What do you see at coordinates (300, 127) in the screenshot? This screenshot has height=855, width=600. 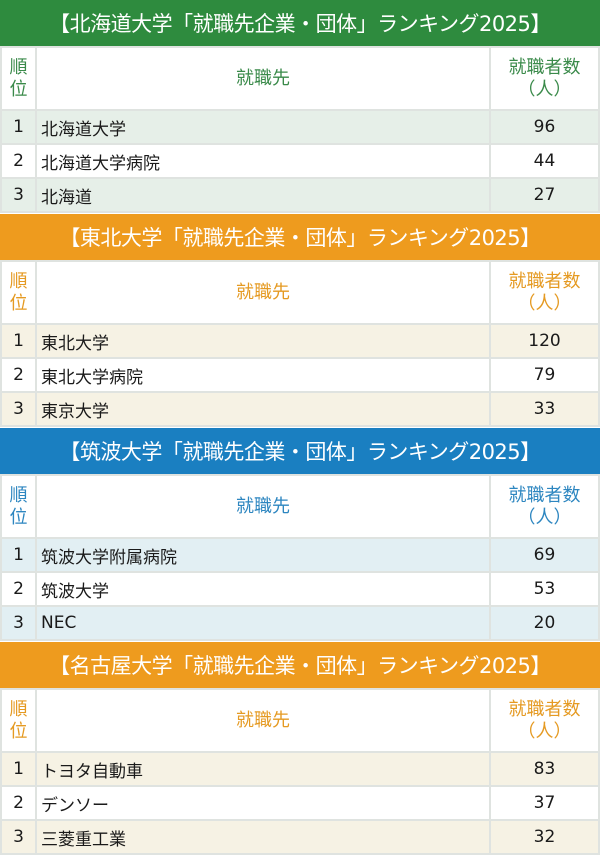 I see `table-row: 1 北海道大学 96` at bounding box center [300, 127].